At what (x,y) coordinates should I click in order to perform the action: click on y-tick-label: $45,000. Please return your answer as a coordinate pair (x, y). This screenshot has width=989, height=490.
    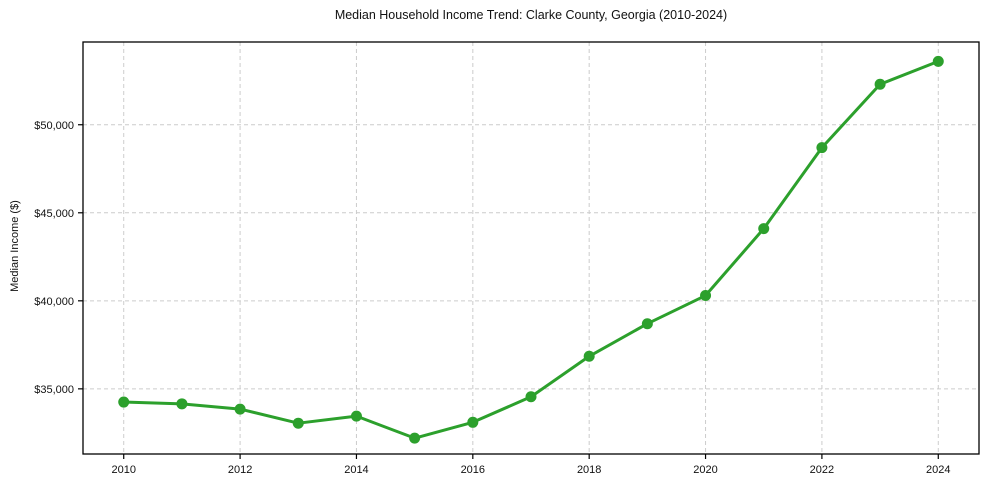
    Looking at the image, I should click on (54, 214).